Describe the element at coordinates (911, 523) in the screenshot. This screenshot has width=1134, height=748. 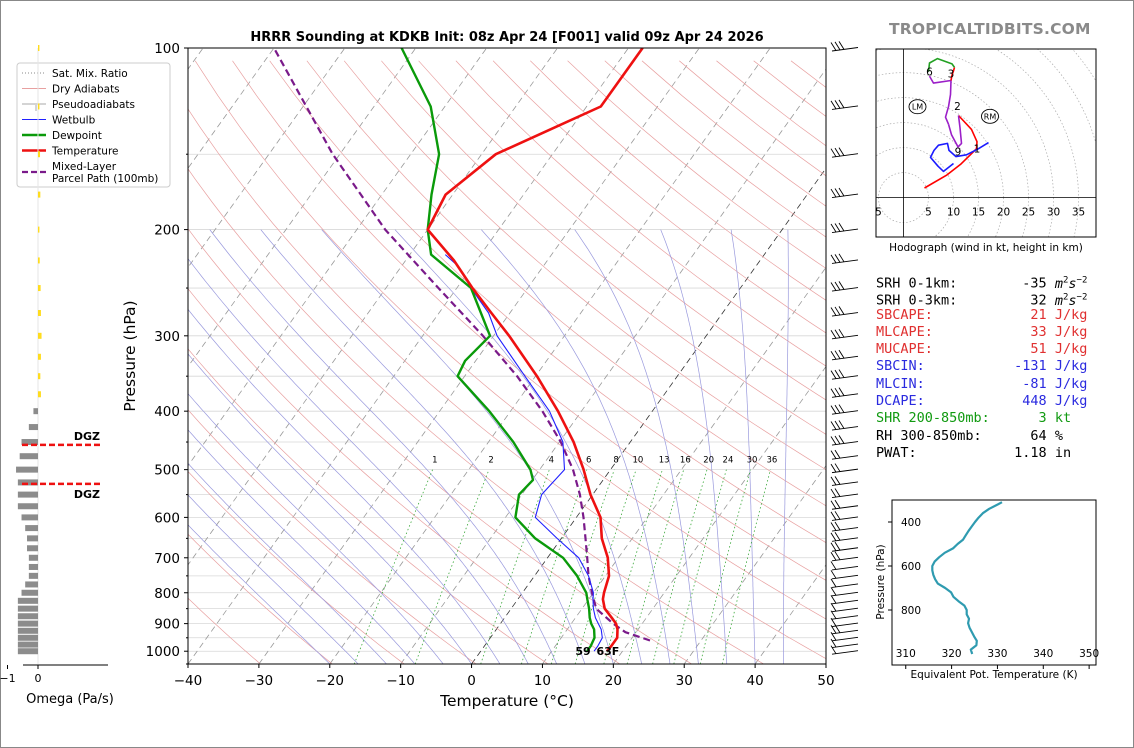
I see `thetae-y-tick-label: 400` at that location.